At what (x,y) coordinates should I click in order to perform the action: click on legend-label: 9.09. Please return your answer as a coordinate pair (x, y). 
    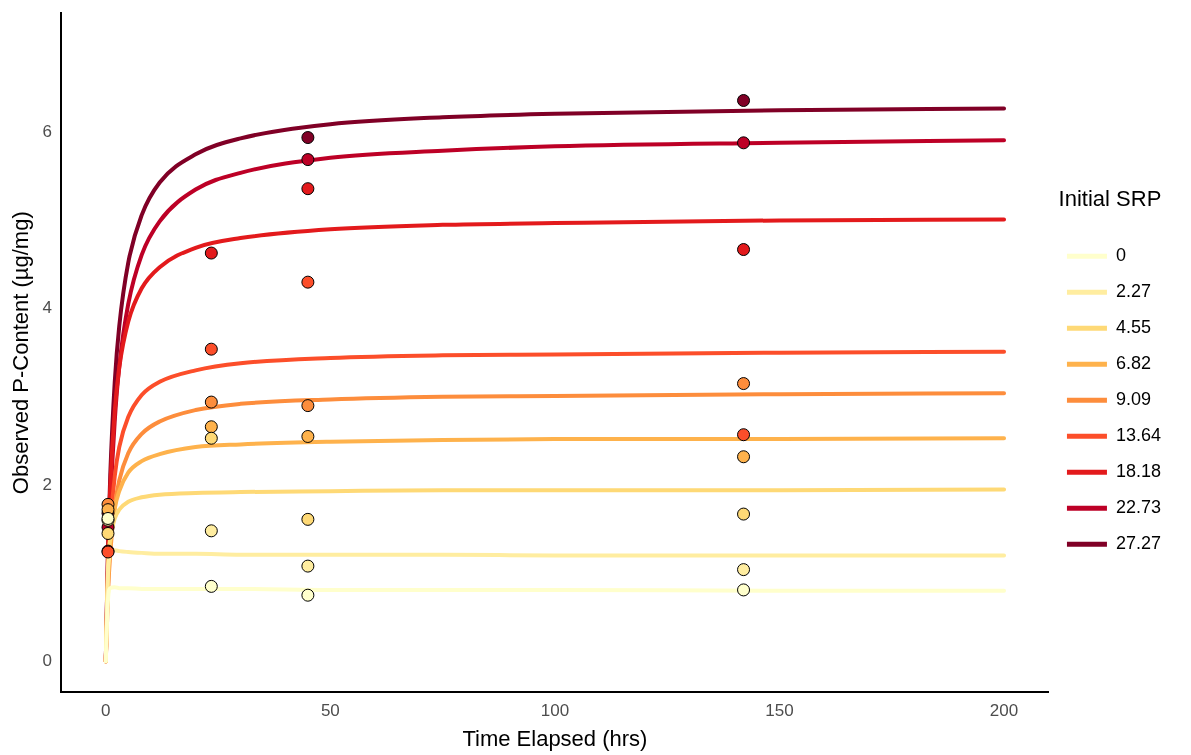
    Looking at the image, I should click on (1133, 399).